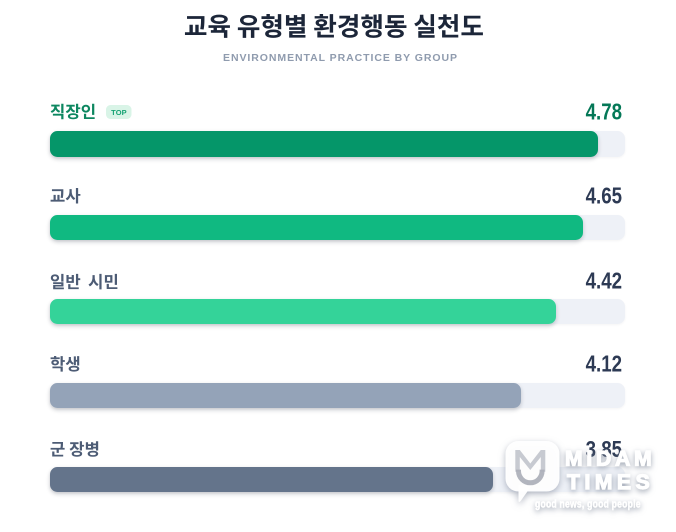 This screenshot has height=532, width=676. I want to click on svg-text: 4.65, so click(604, 196).